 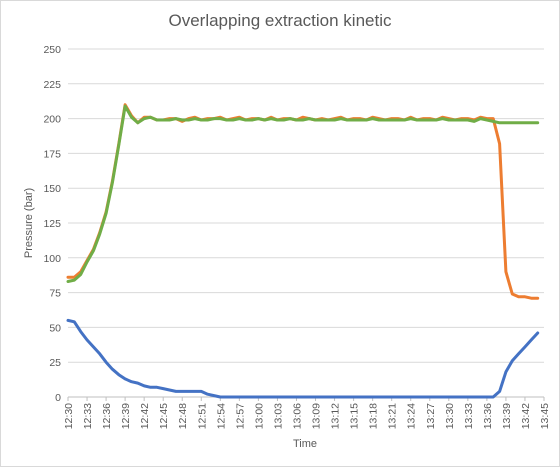 I want to click on x-tick-label: 12:57, so click(x=240, y=416).